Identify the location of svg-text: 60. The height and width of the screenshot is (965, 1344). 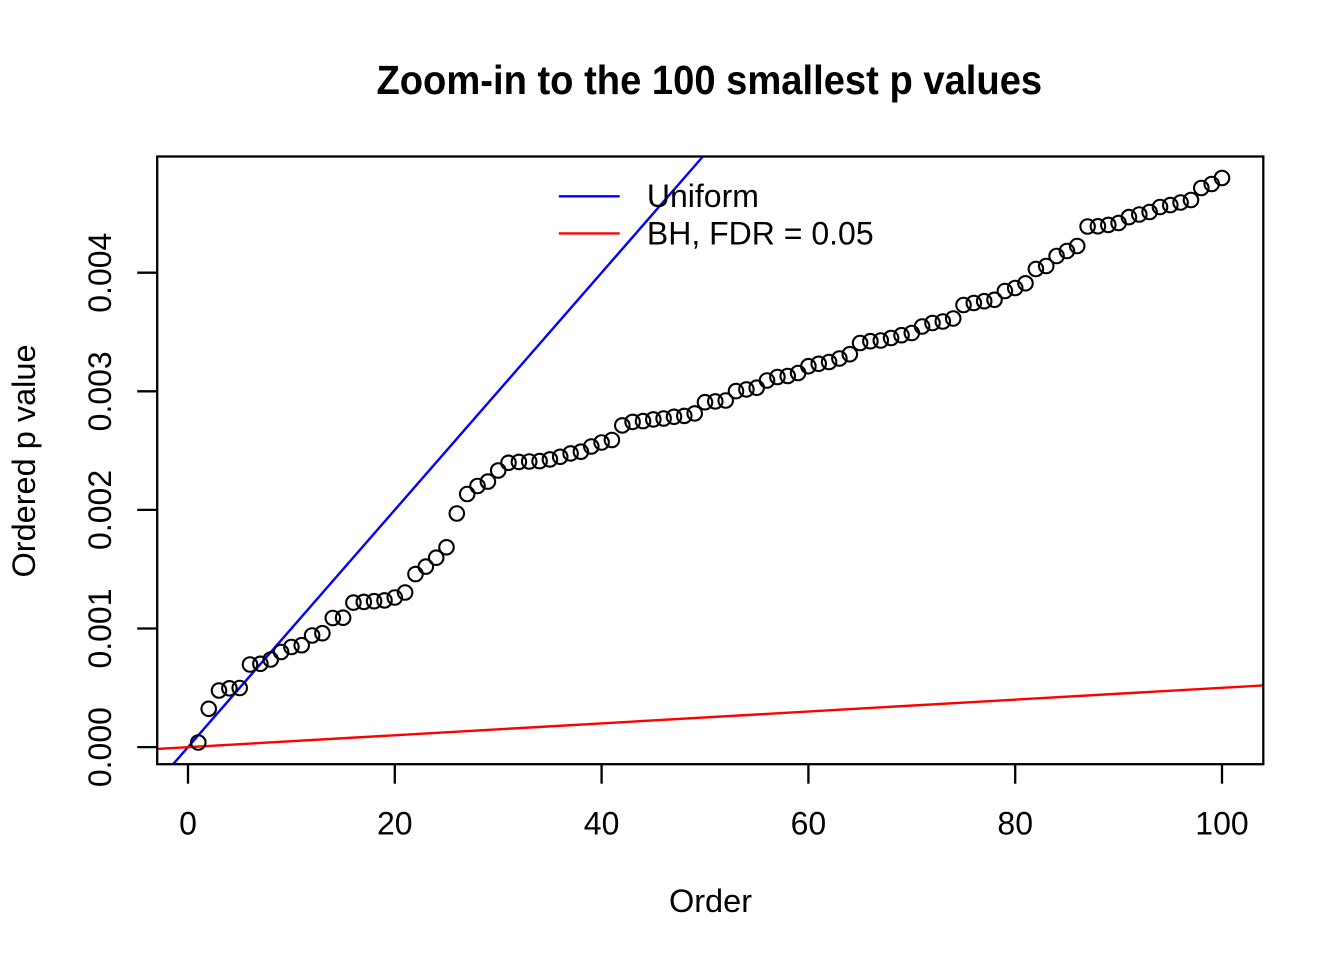
(809, 823).